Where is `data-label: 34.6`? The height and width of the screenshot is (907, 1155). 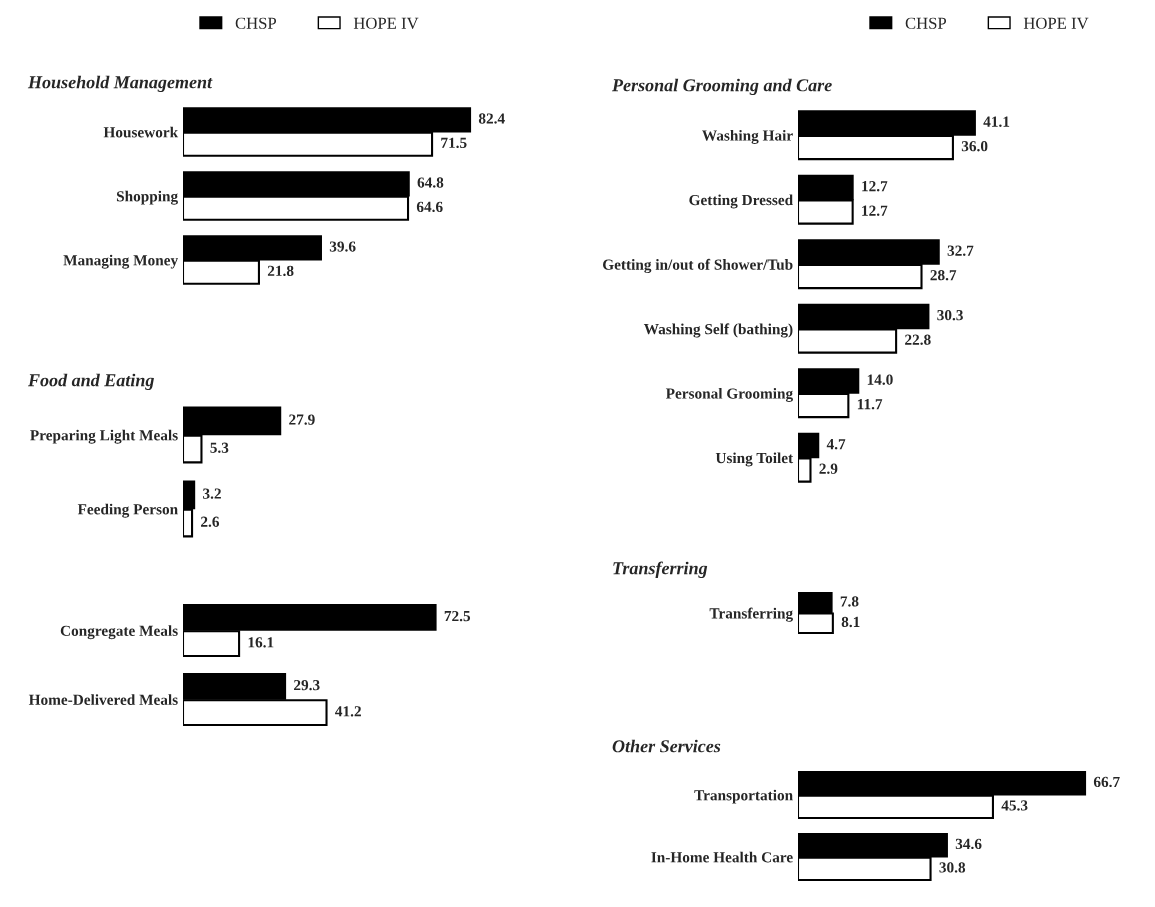 data-label: 34.6 is located at coordinates (968, 844).